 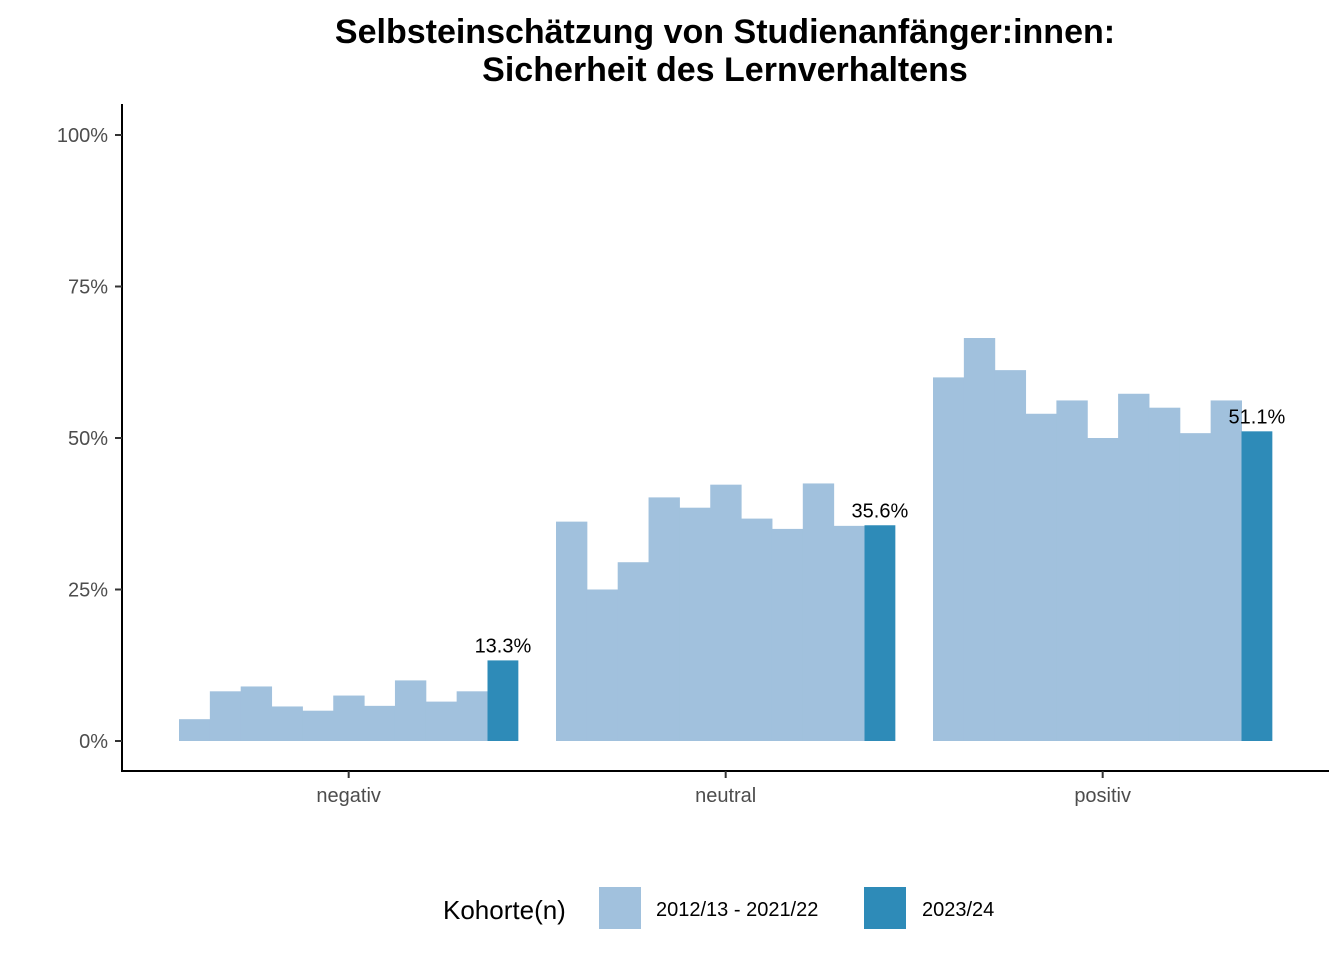 What do you see at coordinates (1102, 796) in the screenshot?
I see `x-tick-label-positiv: positiv` at bounding box center [1102, 796].